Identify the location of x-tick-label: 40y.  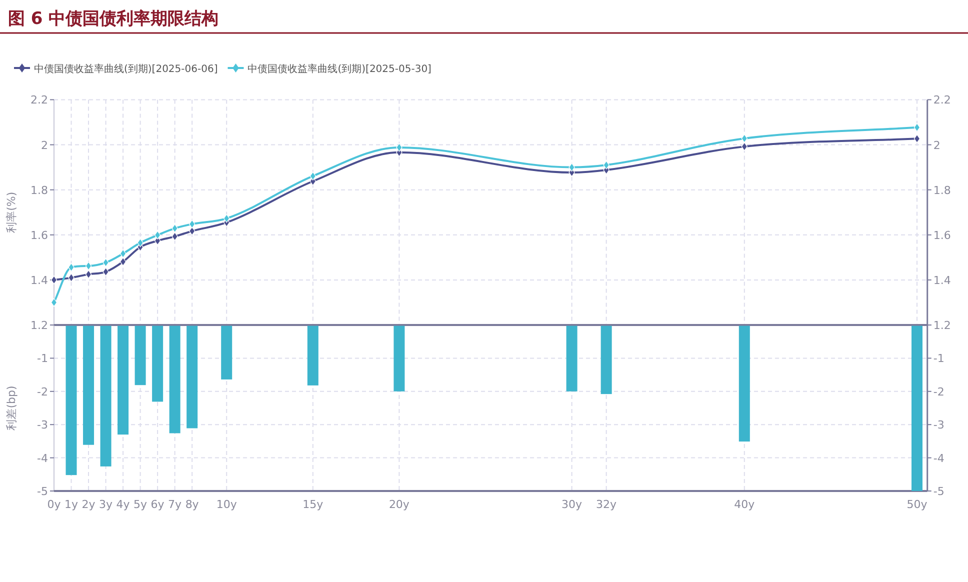
(745, 504).